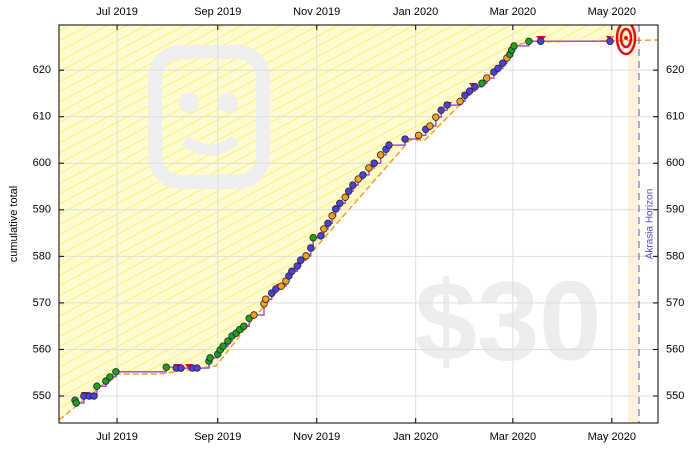  What do you see at coordinates (612, 437) in the screenshot?
I see `x-tick-label: May 2020` at bounding box center [612, 437].